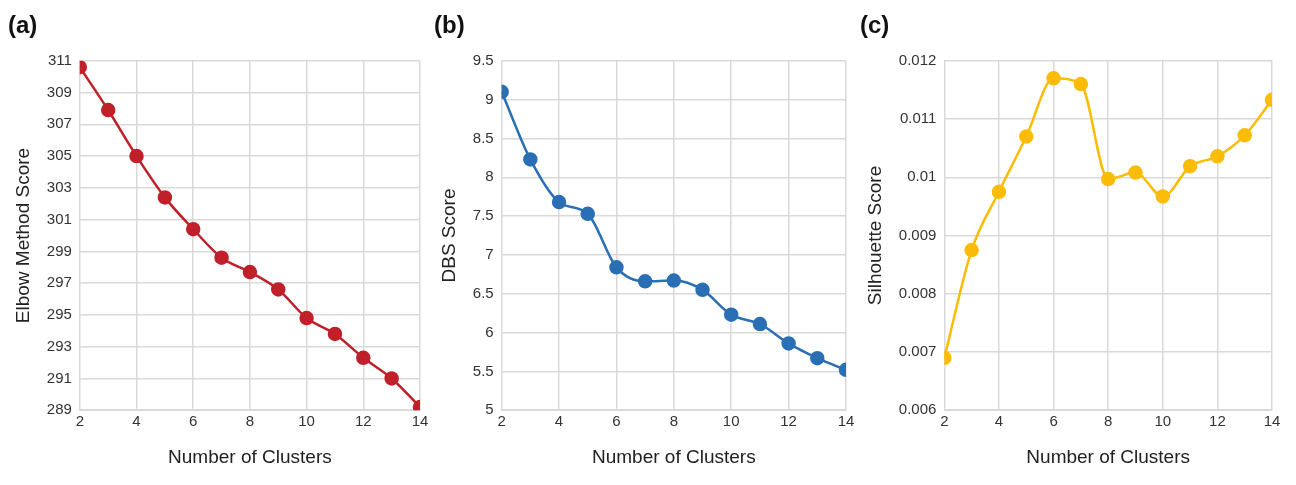  I want to click on y-tick-label: 299, so click(59, 250).